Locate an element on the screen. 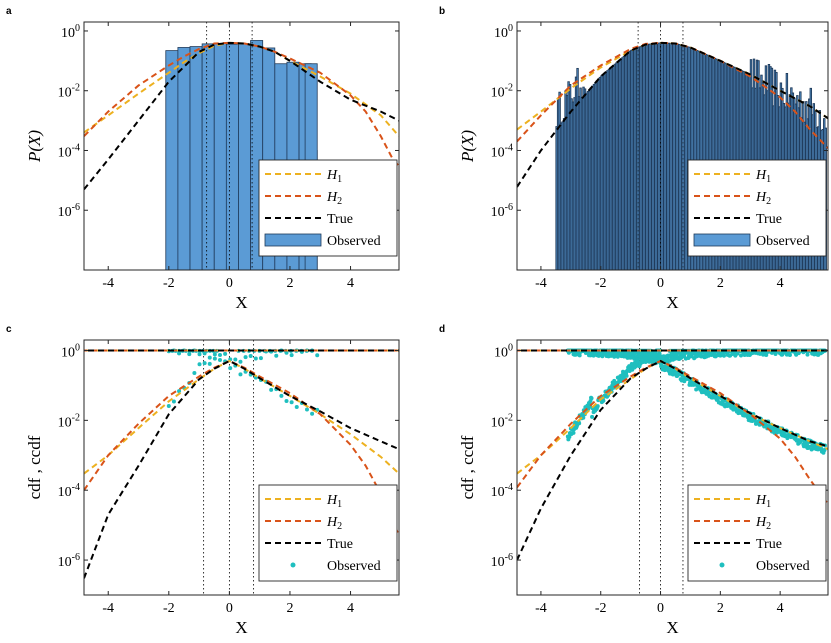 This screenshot has width=831, height=643. y-tick-label: 10⁻² is located at coordinates (502, 421).